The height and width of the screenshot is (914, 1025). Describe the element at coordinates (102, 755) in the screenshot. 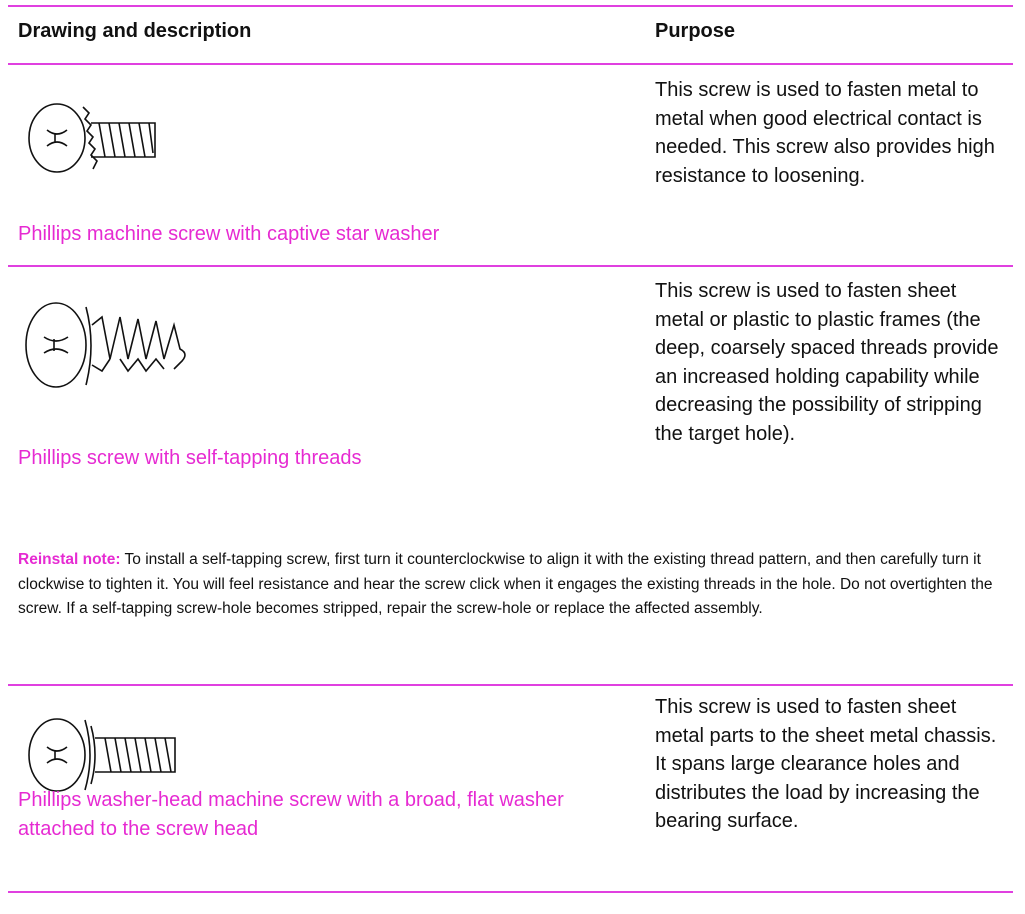

I see `screw-washer-head` at that location.